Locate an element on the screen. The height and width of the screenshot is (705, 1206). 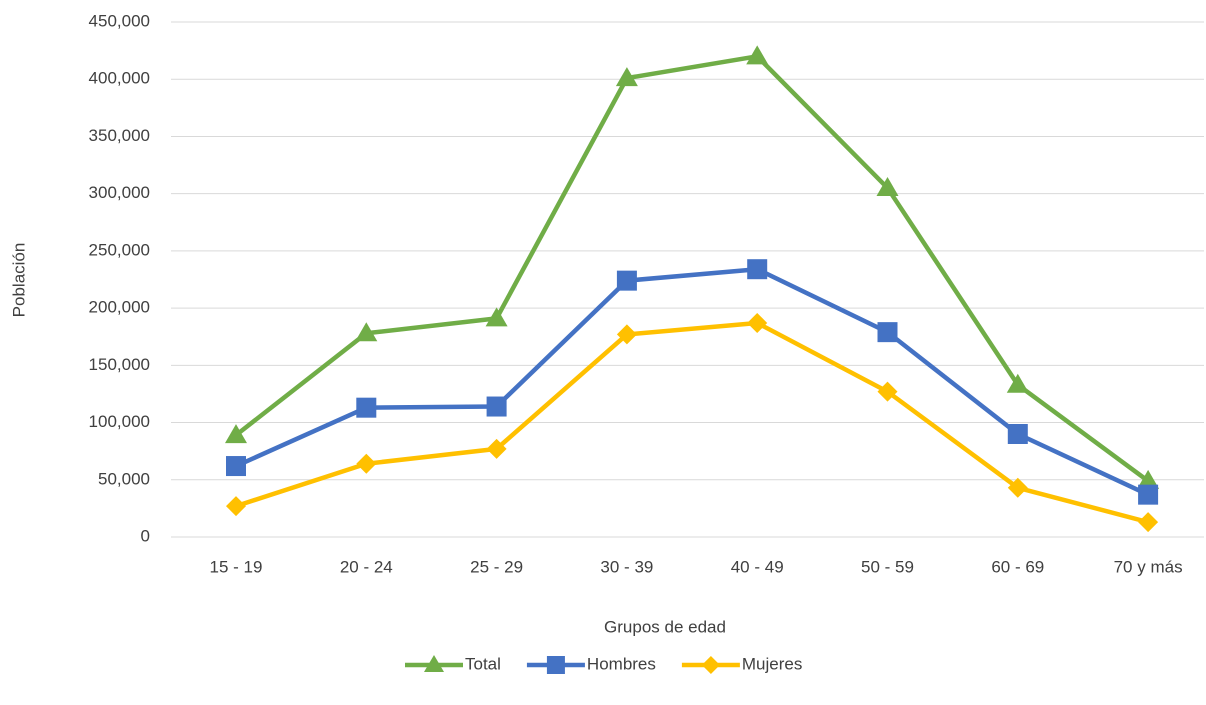
y-tick-label: 300,000 is located at coordinates (119, 192).